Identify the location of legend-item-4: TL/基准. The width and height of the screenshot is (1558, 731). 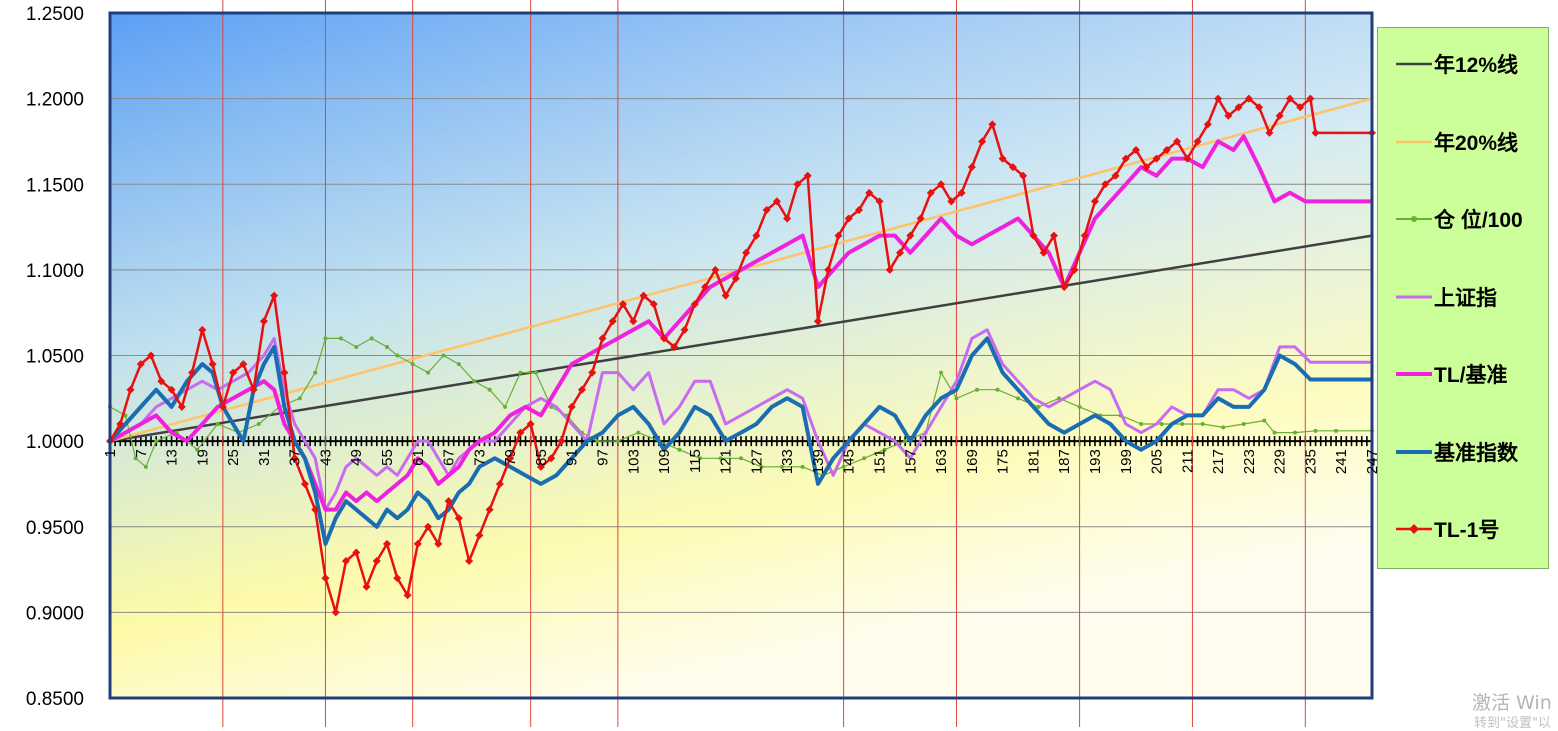
(1451, 374).